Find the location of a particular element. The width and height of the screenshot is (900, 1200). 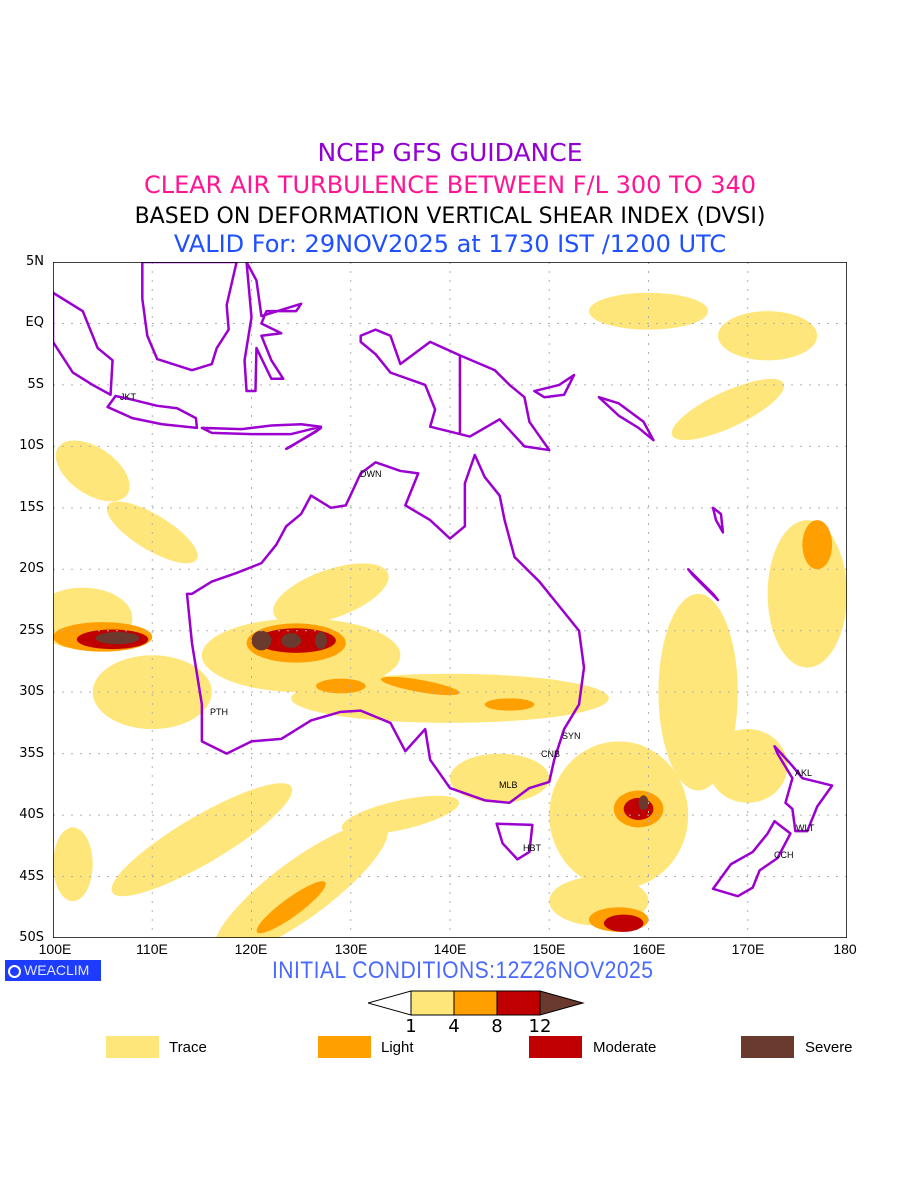

colorbar-moderate is located at coordinates (518, 1003).